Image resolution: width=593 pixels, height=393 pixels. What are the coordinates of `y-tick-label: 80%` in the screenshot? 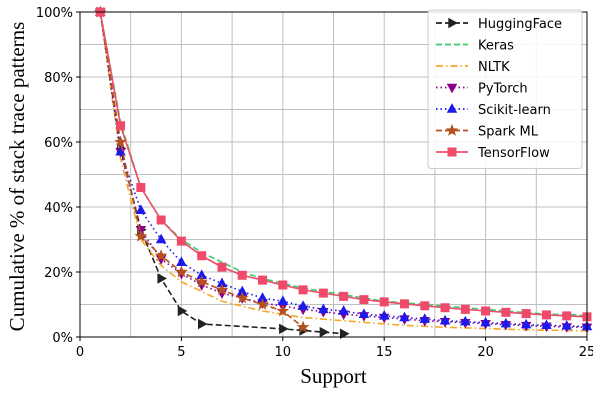 It's located at (58, 78).